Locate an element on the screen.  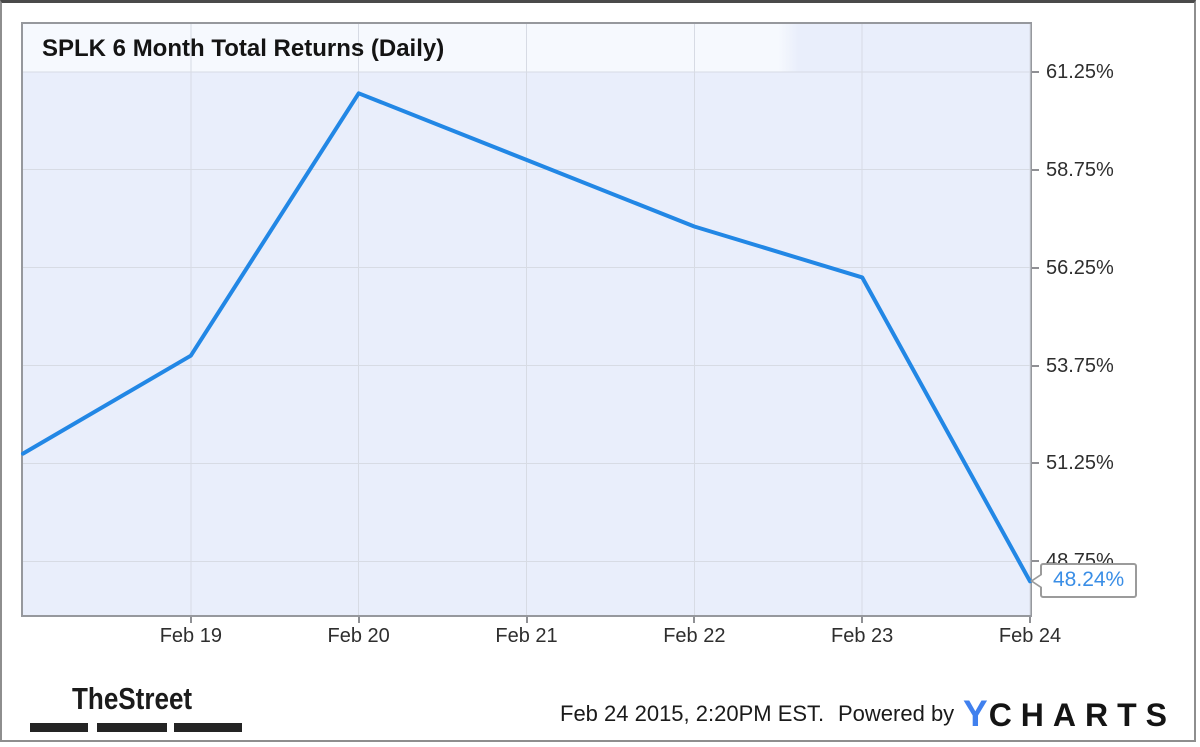
last-value-label: 48.24% is located at coordinates (1089, 580).